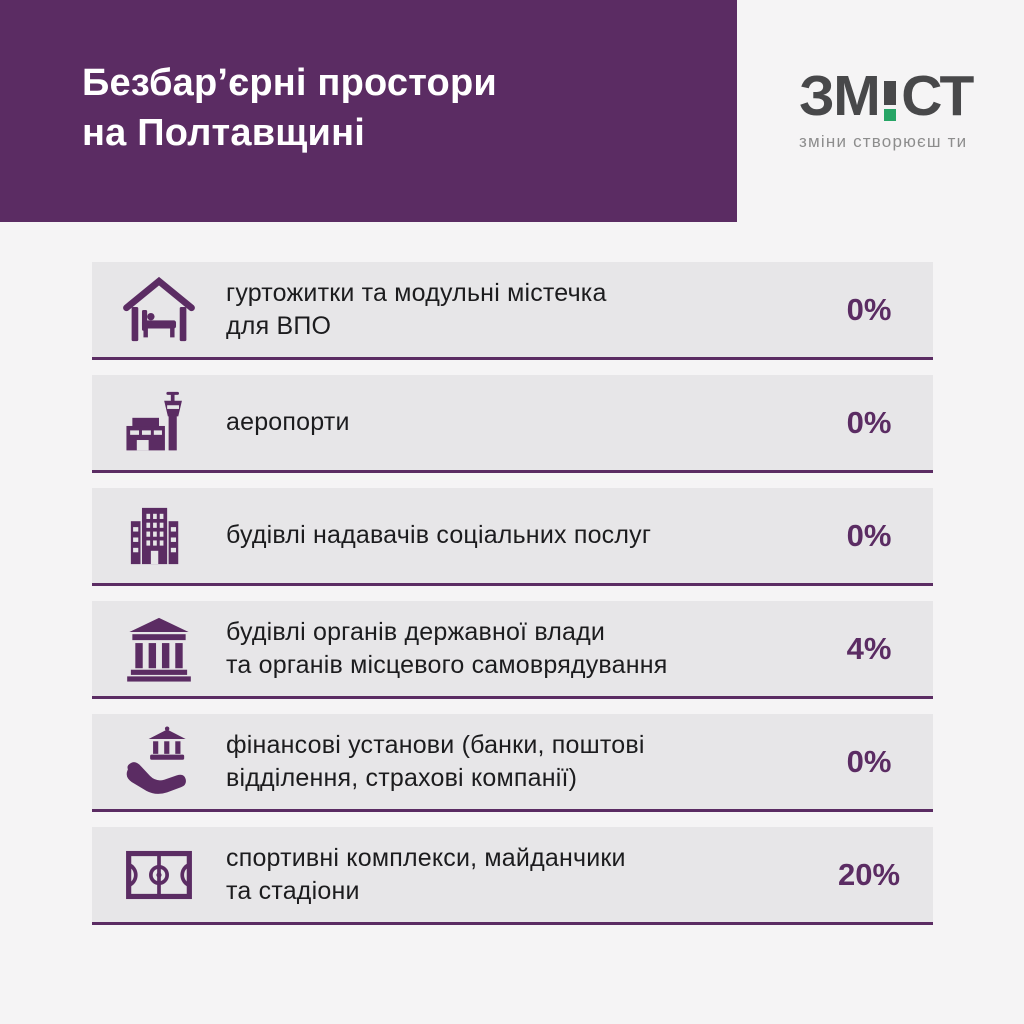 This screenshot has width=1024, height=1024. I want to click on zmist-logo-wordmark: ЗМ СТ, so click(889, 96).